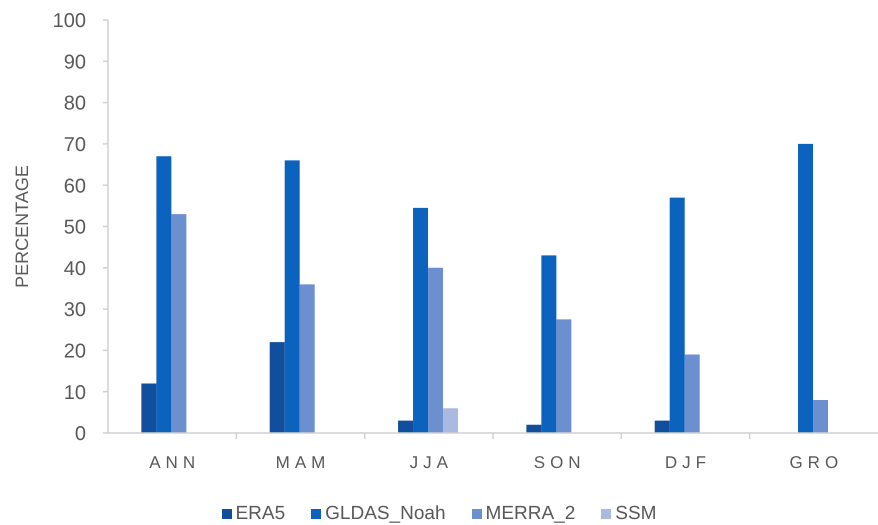 The image size is (878, 525). Describe the element at coordinates (635, 514) in the screenshot. I see `legend-label: SSM` at that location.